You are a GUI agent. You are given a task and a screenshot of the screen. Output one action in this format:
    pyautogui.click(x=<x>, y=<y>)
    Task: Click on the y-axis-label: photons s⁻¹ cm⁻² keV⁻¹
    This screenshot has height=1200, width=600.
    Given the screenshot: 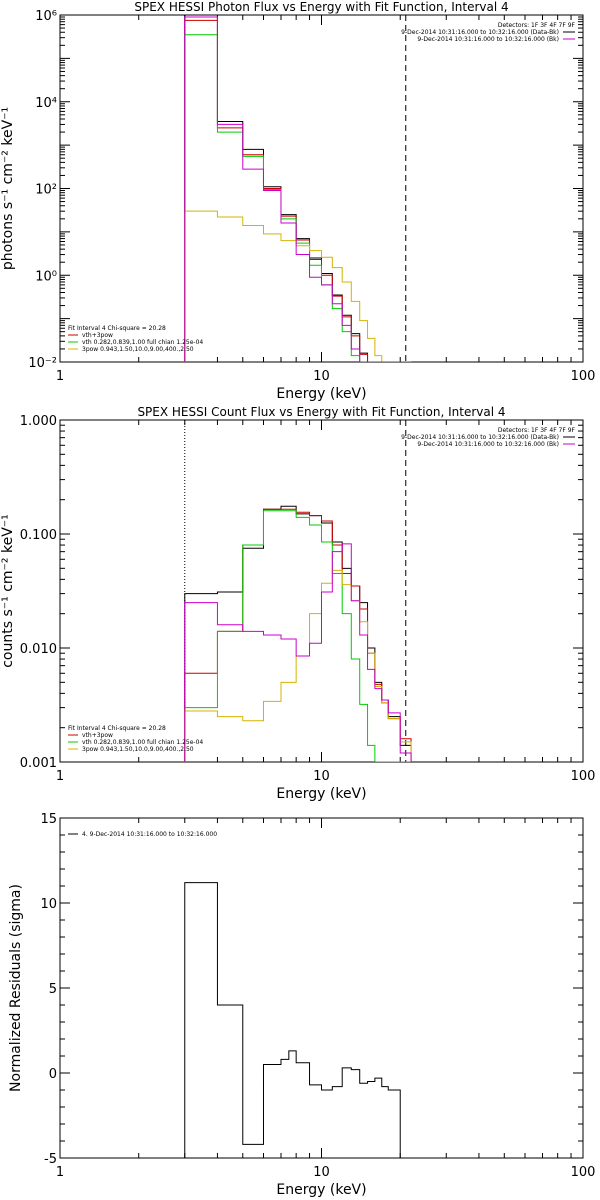 What is the action you would take?
    pyautogui.click(x=8, y=188)
    